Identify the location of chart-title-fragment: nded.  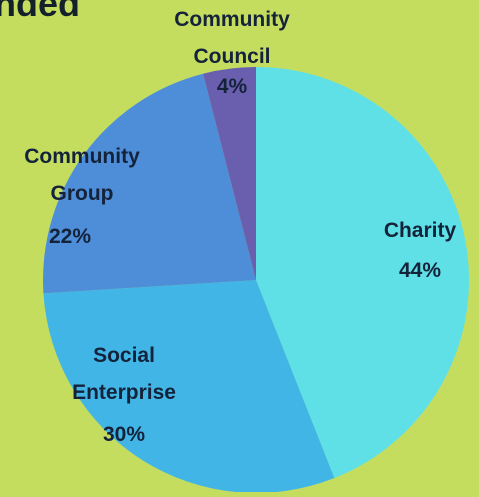
(40, 12).